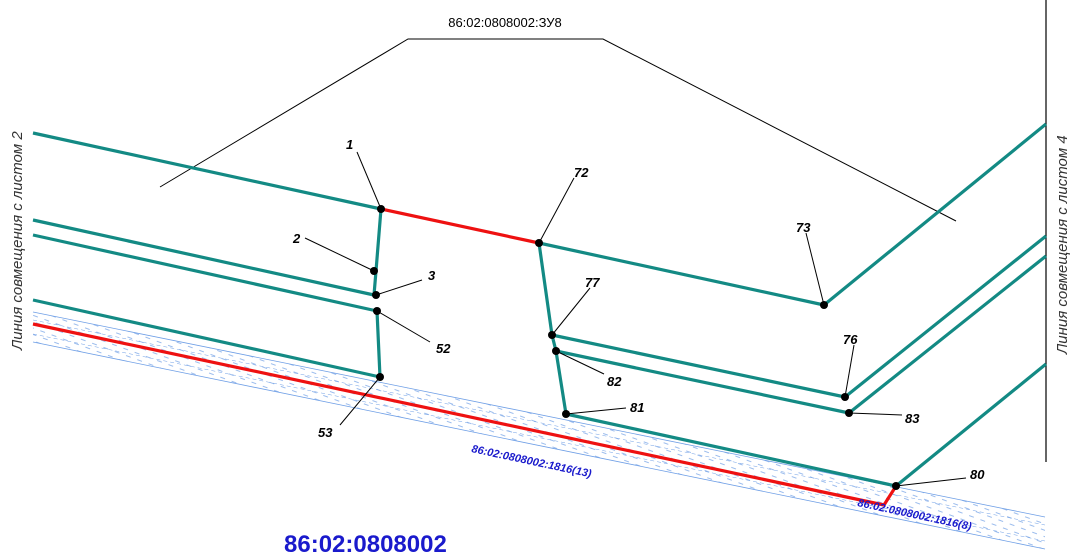 The height and width of the screenshot is (560, 1070). I want to click on point-label-73: 73, so click(803, 227).